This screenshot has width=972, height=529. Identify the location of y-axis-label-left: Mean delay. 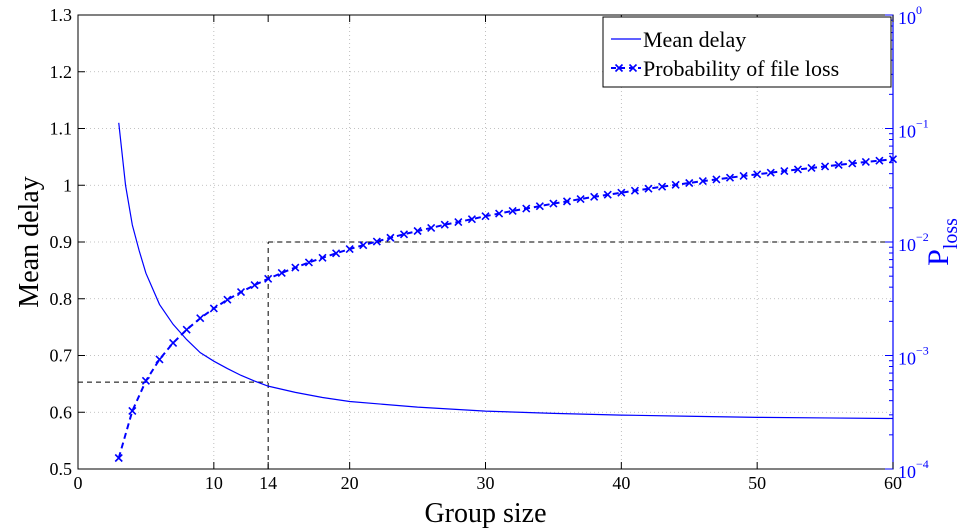
(29, 241).